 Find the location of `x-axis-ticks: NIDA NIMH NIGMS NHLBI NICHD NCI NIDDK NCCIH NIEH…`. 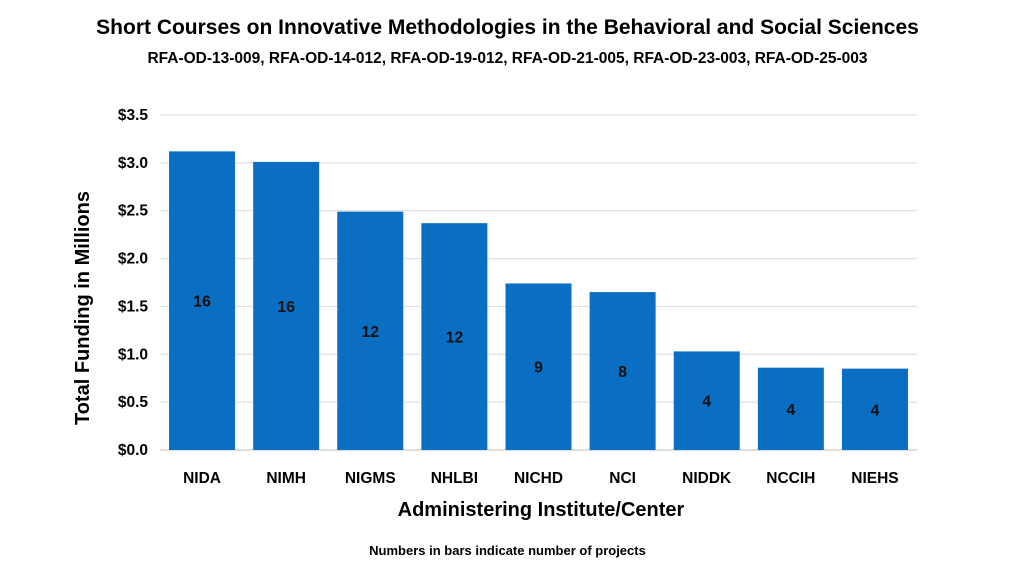

x-axis-ticks: NIDA NIMH NIGMS NHLBI NICHD NCI NIDDK NCCIH NIEH… is located at coordinates (541, 478).